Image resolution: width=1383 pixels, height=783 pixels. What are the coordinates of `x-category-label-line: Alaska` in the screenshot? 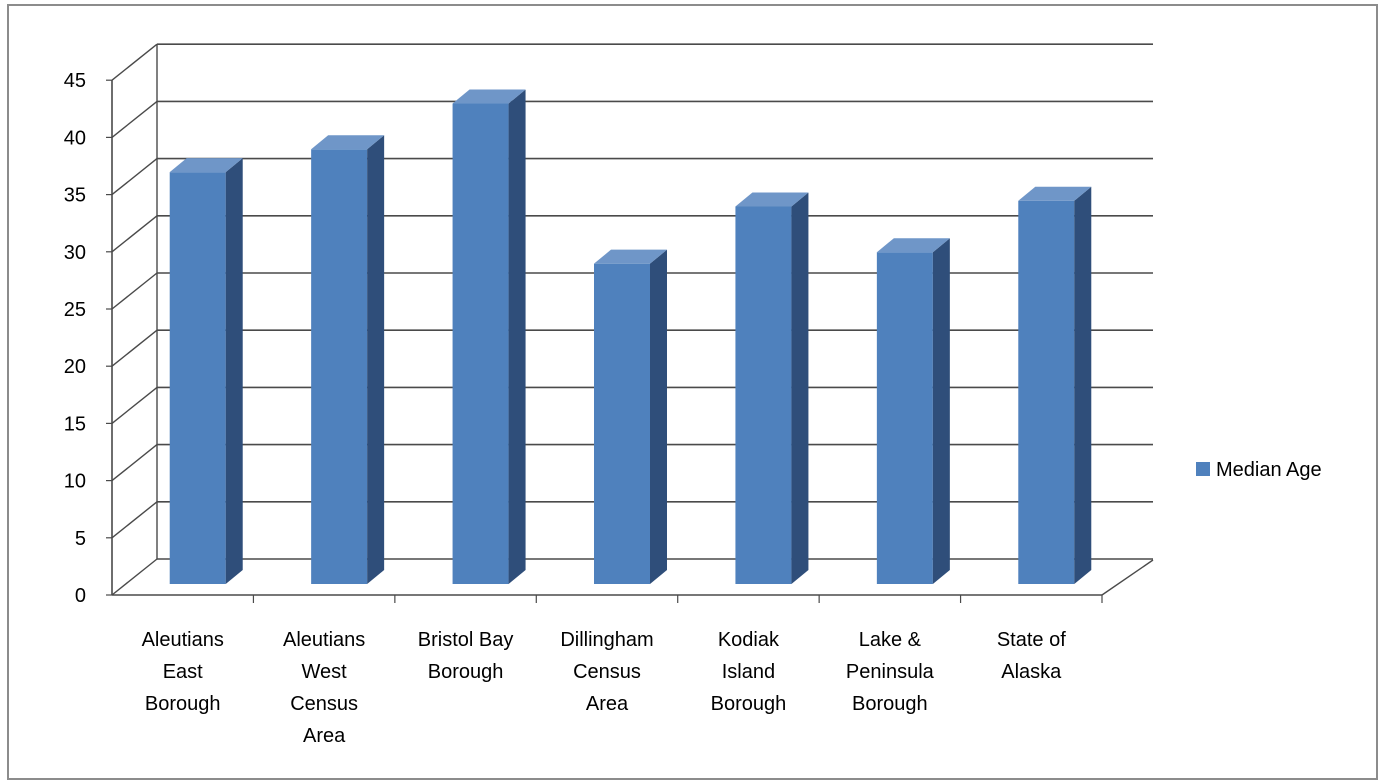 It's located at (1031, 672).